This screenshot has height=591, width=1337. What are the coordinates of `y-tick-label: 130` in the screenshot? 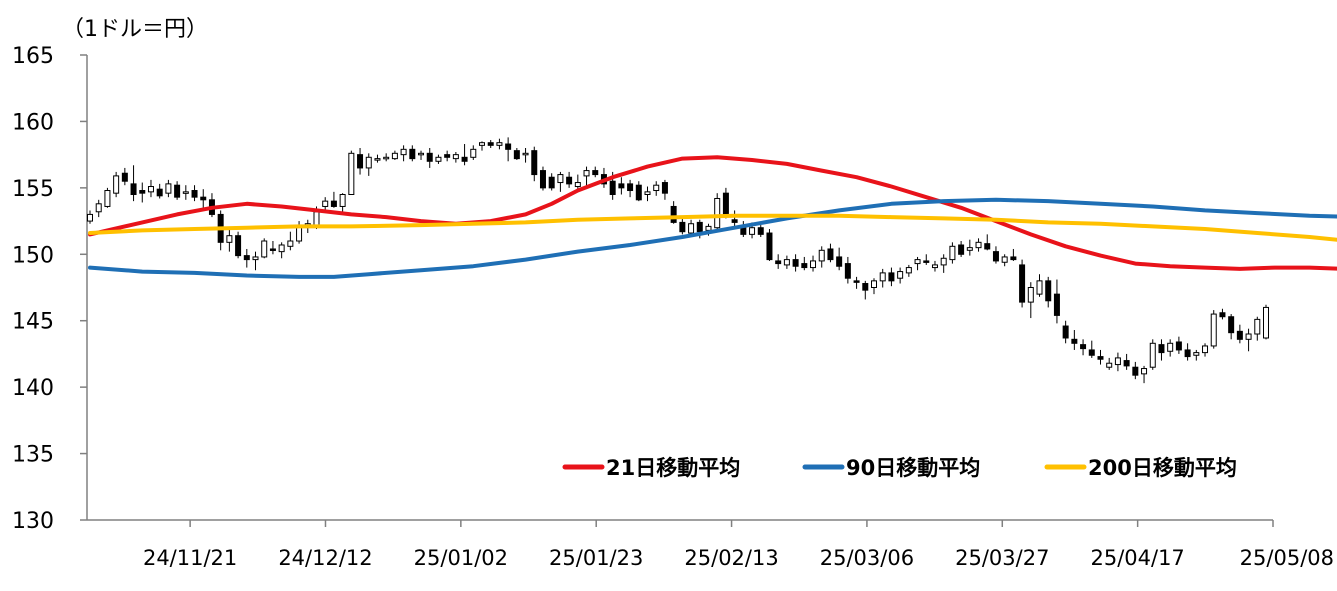 It's located at (33, 521).